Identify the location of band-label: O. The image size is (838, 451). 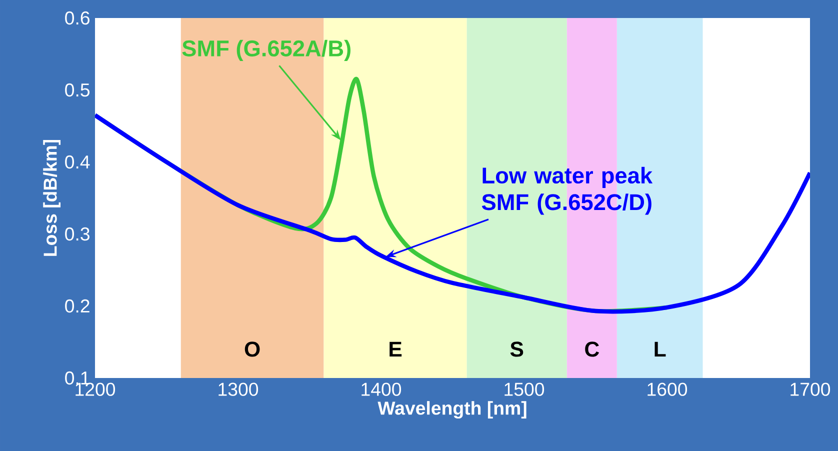
(252, 349).